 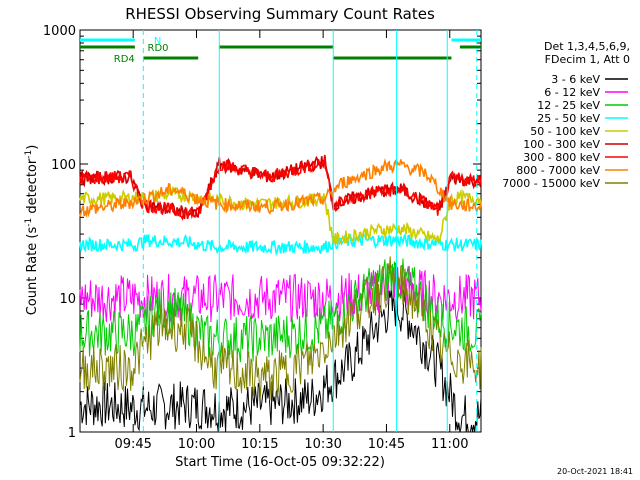 I want to click on legend-label: 12 - 25 keV, so click(x=568, y=105).